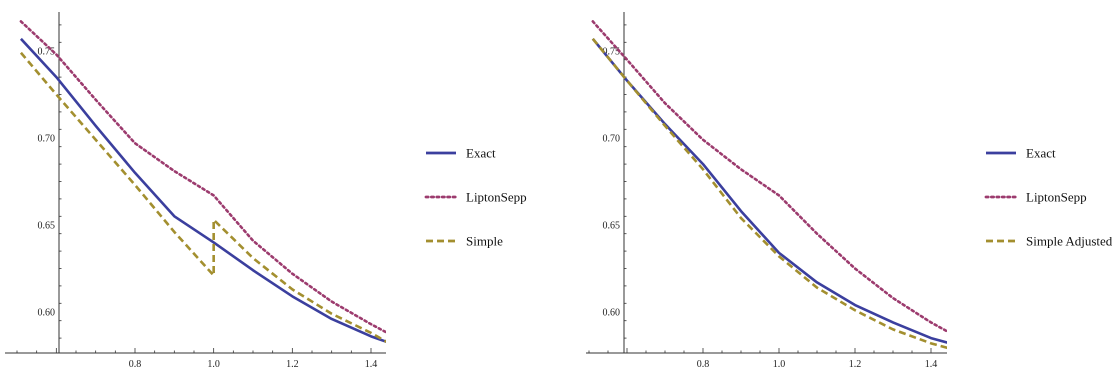  I want to click on legend-item-simple: Simple, so click(464, 241).